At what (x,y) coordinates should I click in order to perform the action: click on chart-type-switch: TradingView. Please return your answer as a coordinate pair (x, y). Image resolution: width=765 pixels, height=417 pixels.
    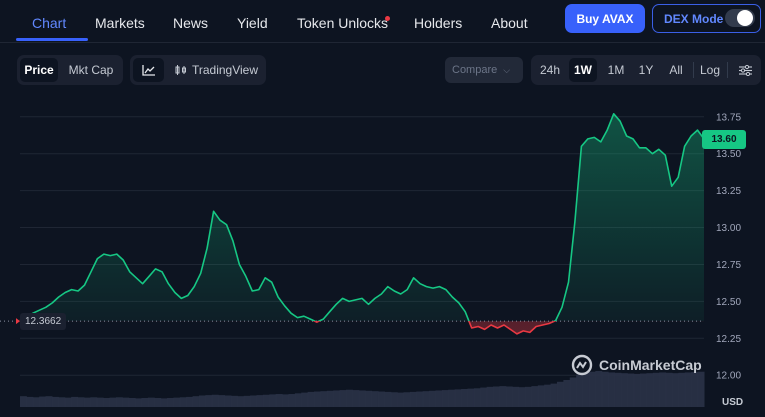
    Looking at the image, I should click on (198, 70).